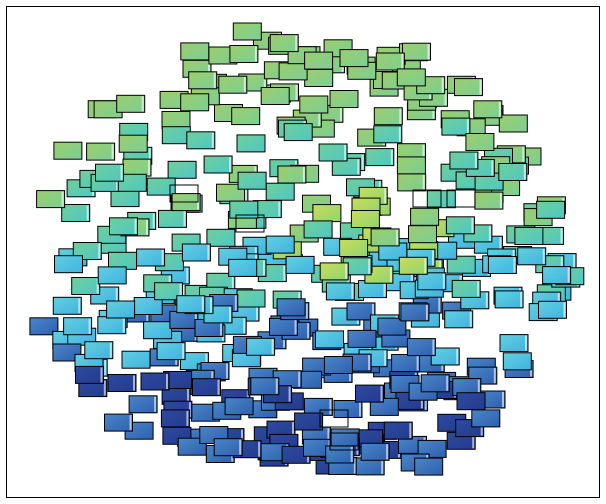 The height and width of the screenshot is (504, 606). I want to click on empty-tile-frame, so click(461, 198).